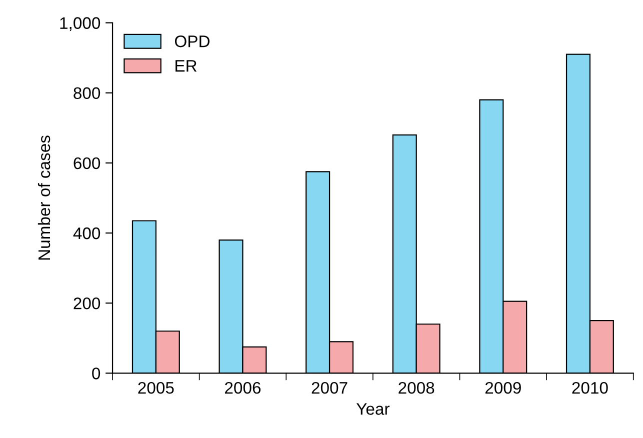  I want to click on y-tick-label: 1,000, so click(80, 24).